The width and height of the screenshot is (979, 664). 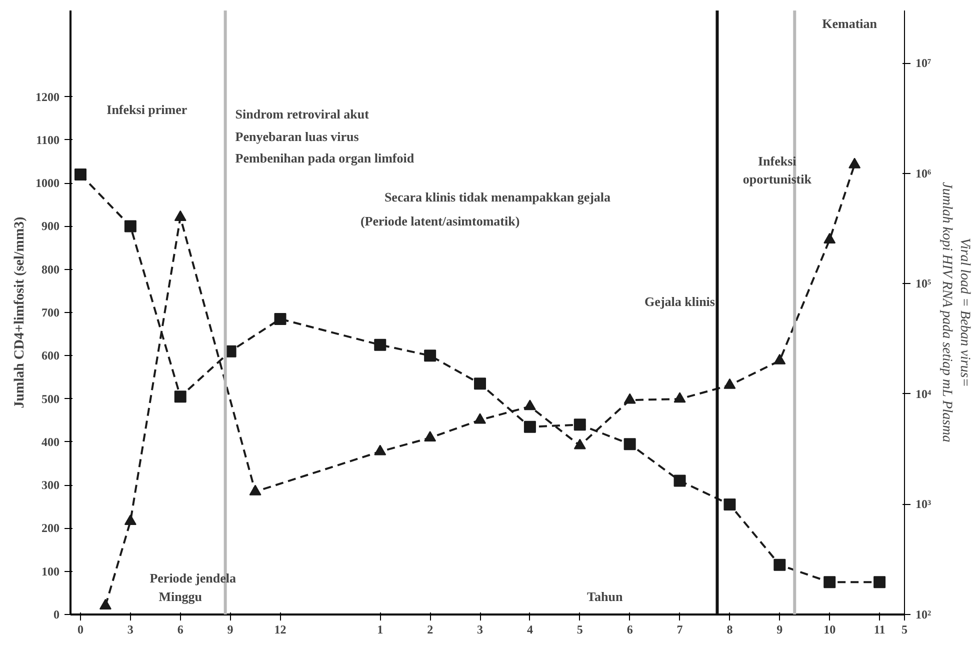 What do you see at coordinates (498, 196) in the screenshot?
I see `annotation: Secara klinis tidak menampakkan gejala` at bounding box center [498, 196].